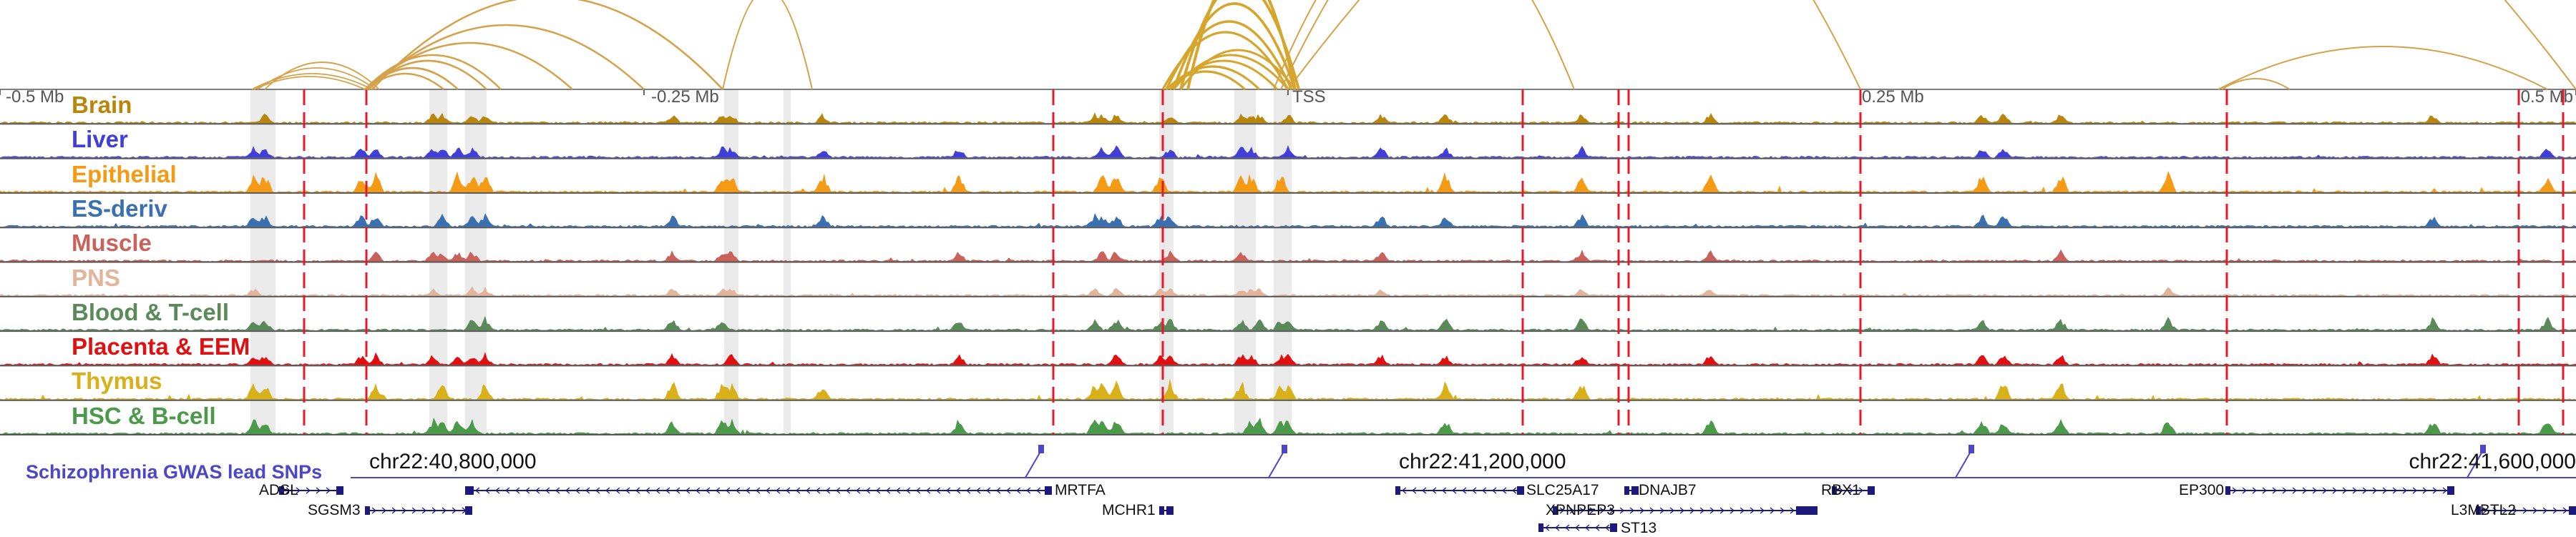 The image size is (2576, 537). Describe the element at coordinates (685, 97) in the screenshot. I see `ruler-tick-label: -0.25 Mb` at that location.